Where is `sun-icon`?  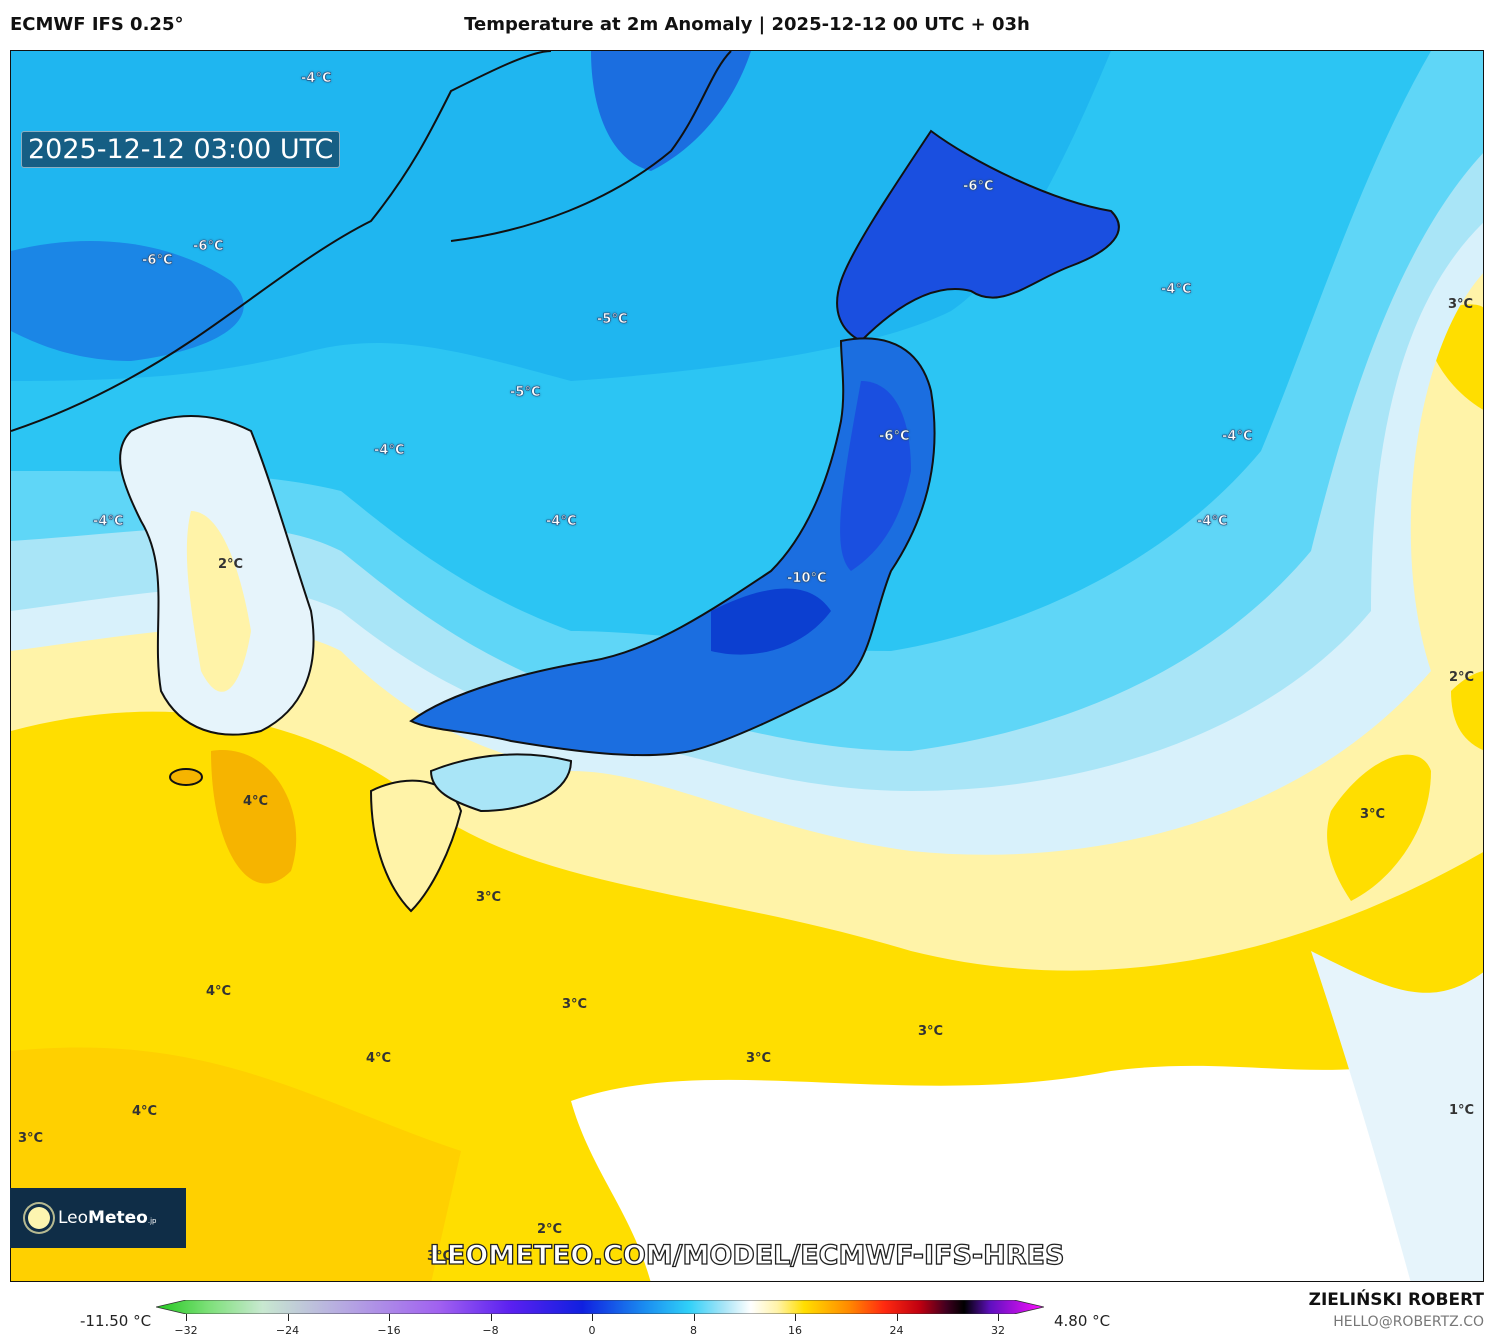 sun-icon is located at coordinates (39, 1218).